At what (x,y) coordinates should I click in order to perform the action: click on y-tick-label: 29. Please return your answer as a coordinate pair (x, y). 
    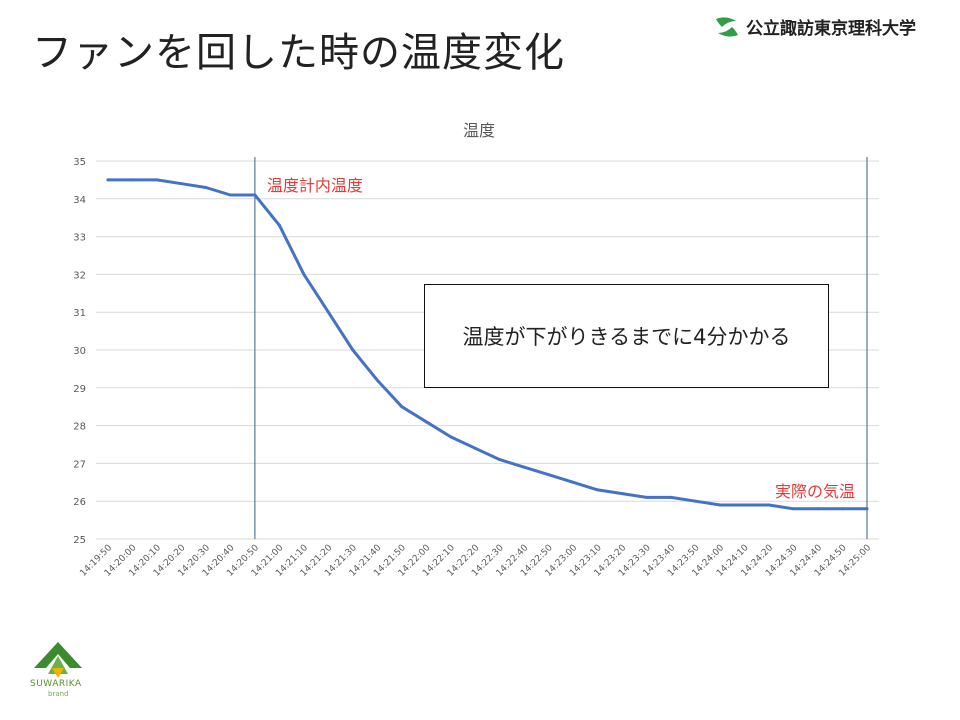
    Looking at the image, I should click on (79, 389).